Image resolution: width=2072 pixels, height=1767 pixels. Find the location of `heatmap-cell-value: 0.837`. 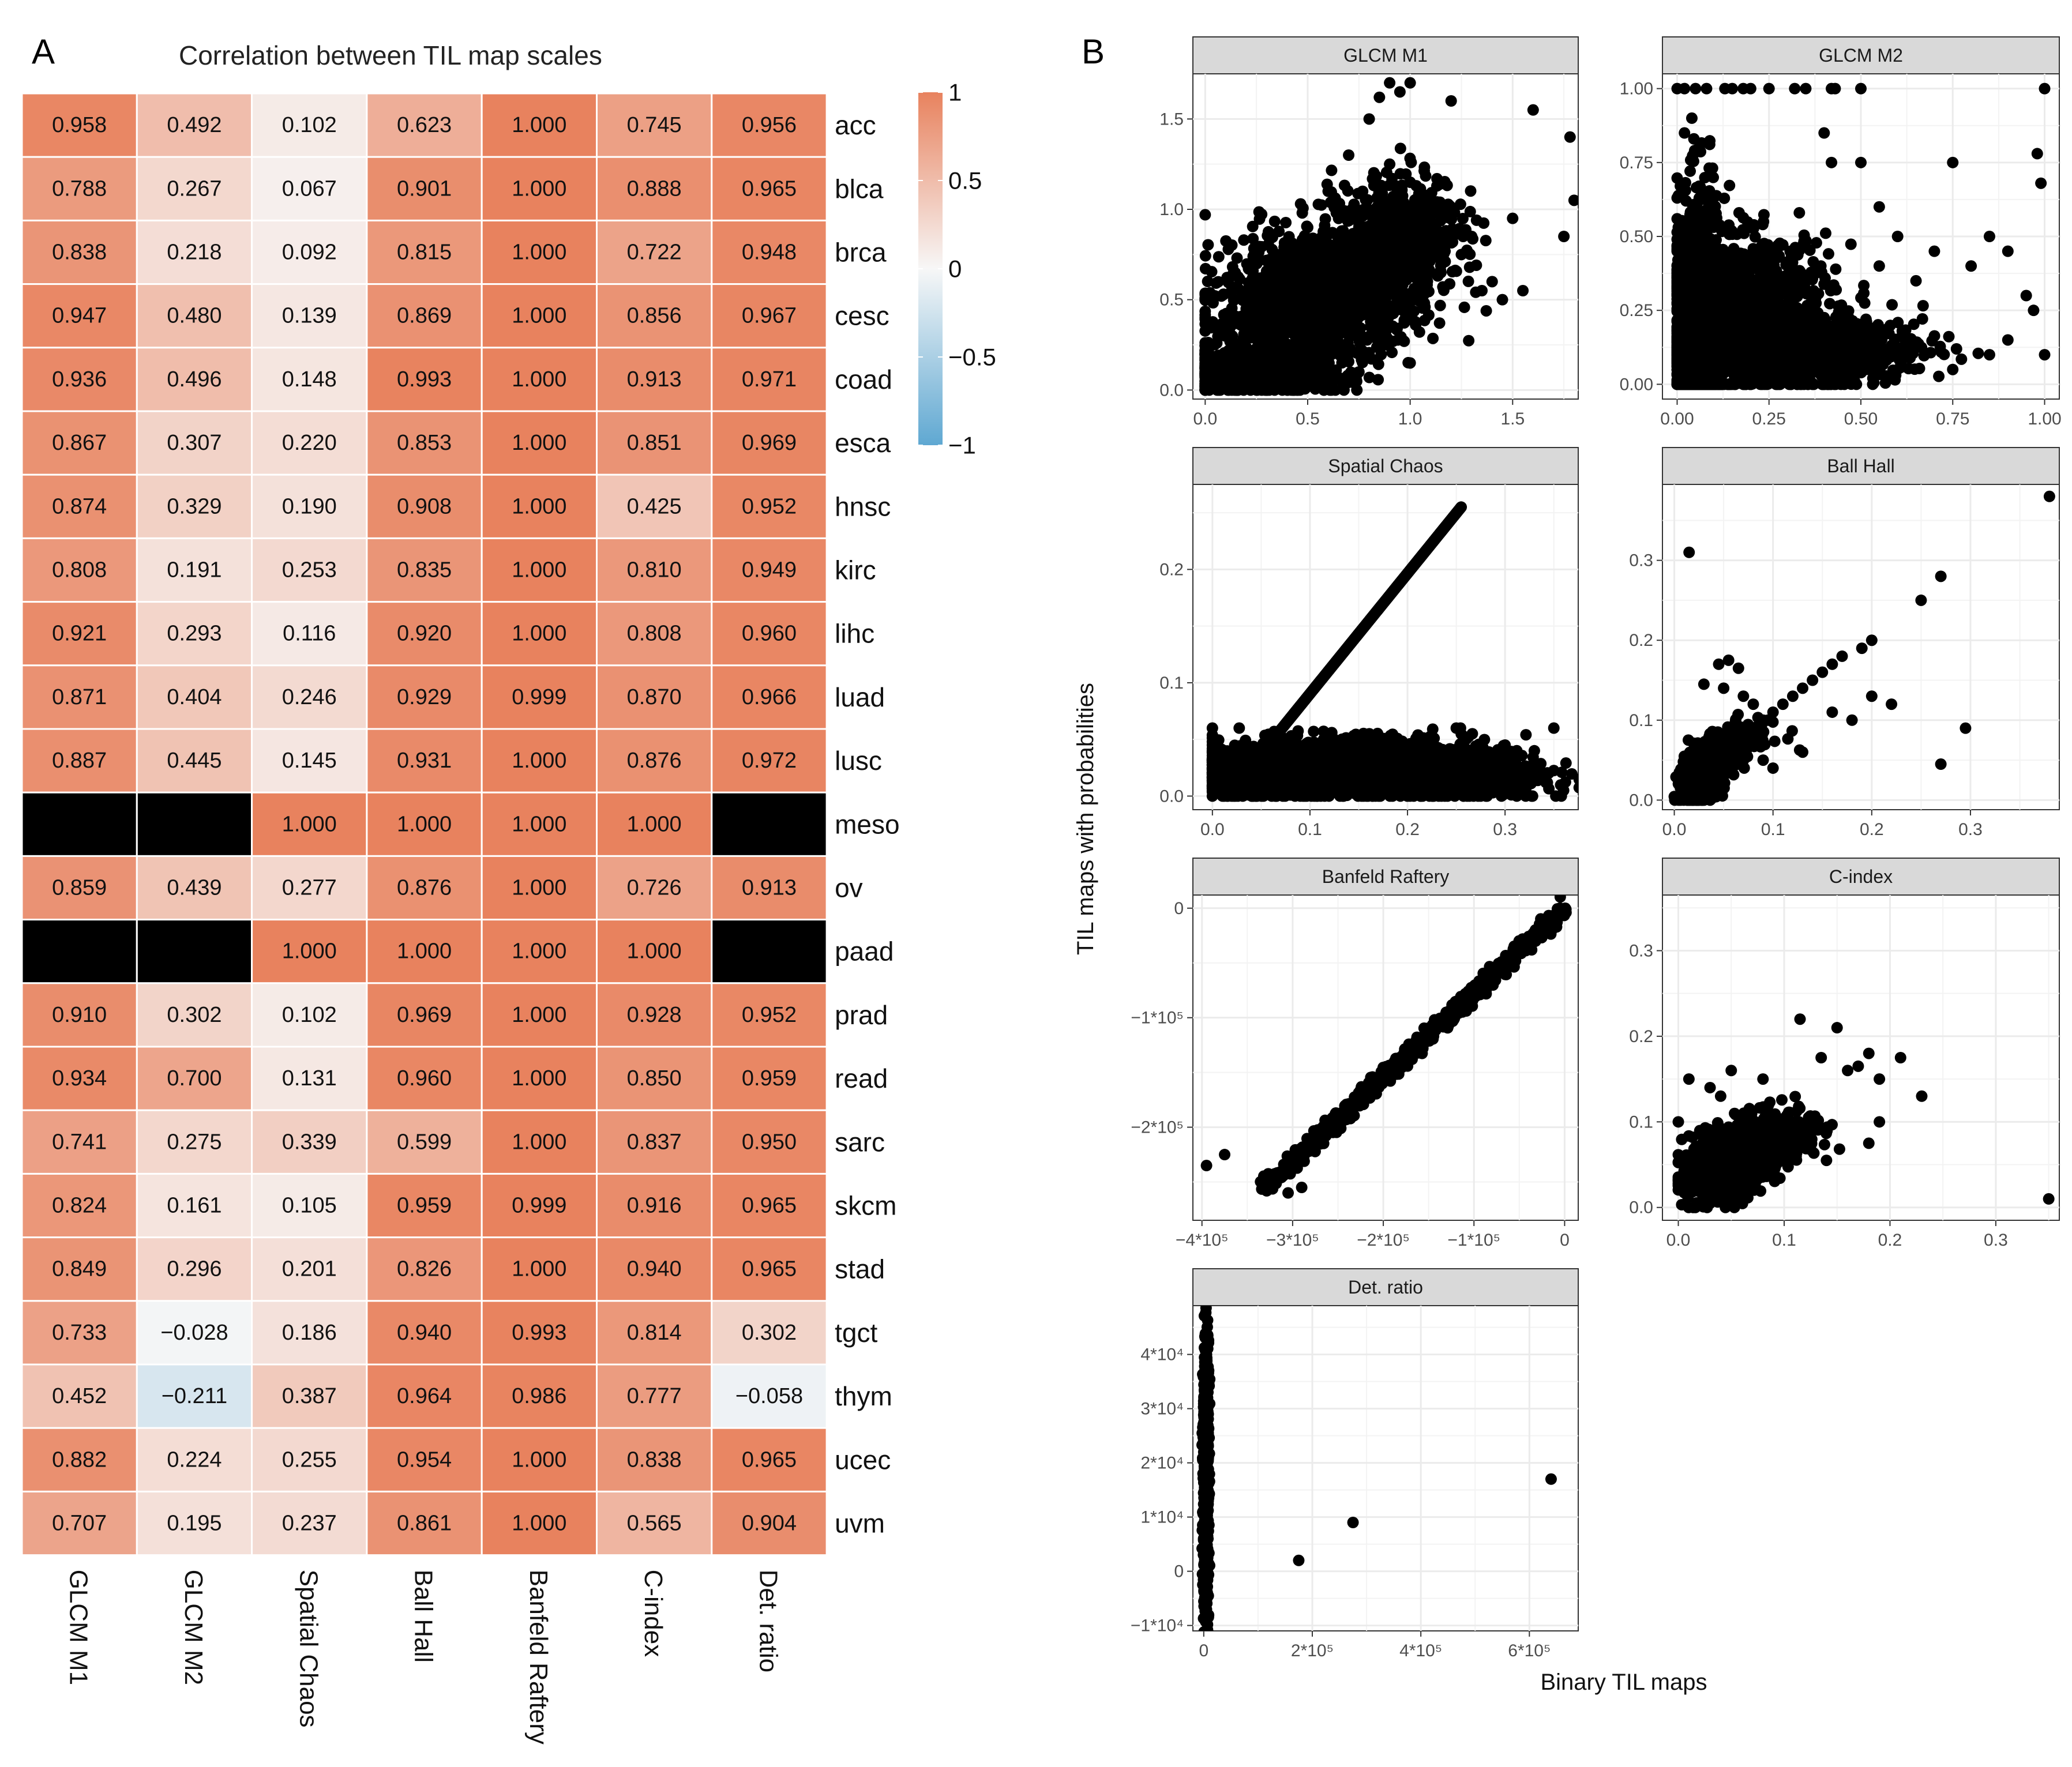

heatmap-cell-value: 0.837 is located at coordinates (654, 1142).